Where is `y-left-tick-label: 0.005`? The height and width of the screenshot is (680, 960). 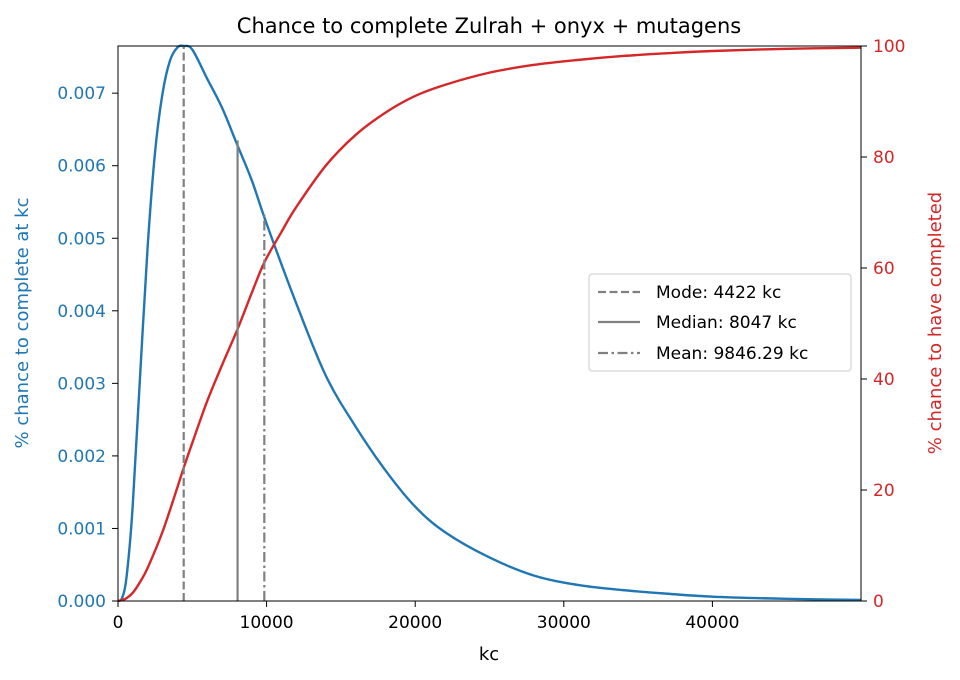
y-left-tick-label: 0.005 is located at coordinates (81, 239).